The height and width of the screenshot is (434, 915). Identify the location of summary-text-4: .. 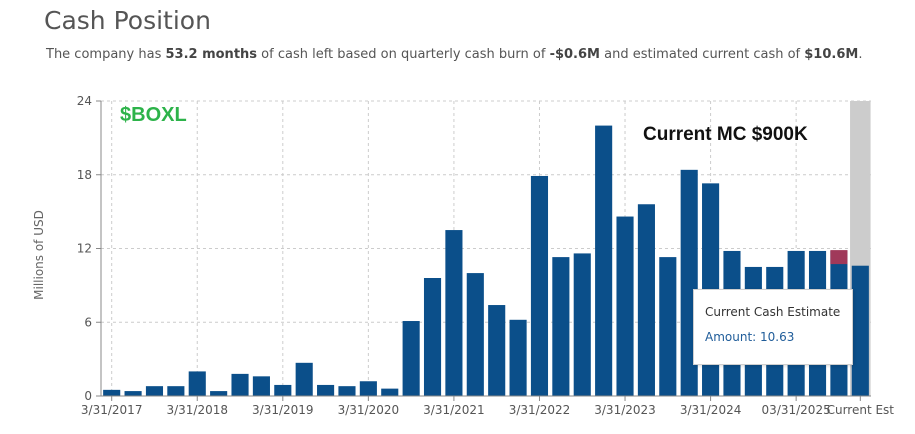
(860, 54).